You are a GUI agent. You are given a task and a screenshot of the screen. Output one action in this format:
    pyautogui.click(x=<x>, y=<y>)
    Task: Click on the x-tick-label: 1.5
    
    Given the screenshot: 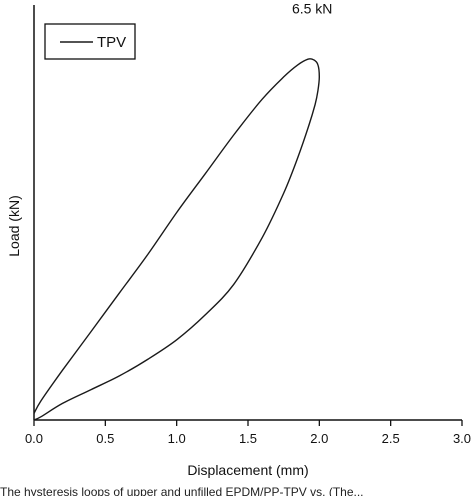 What is the action you would take?
    pyautogui.click(x=248, y=438)
    